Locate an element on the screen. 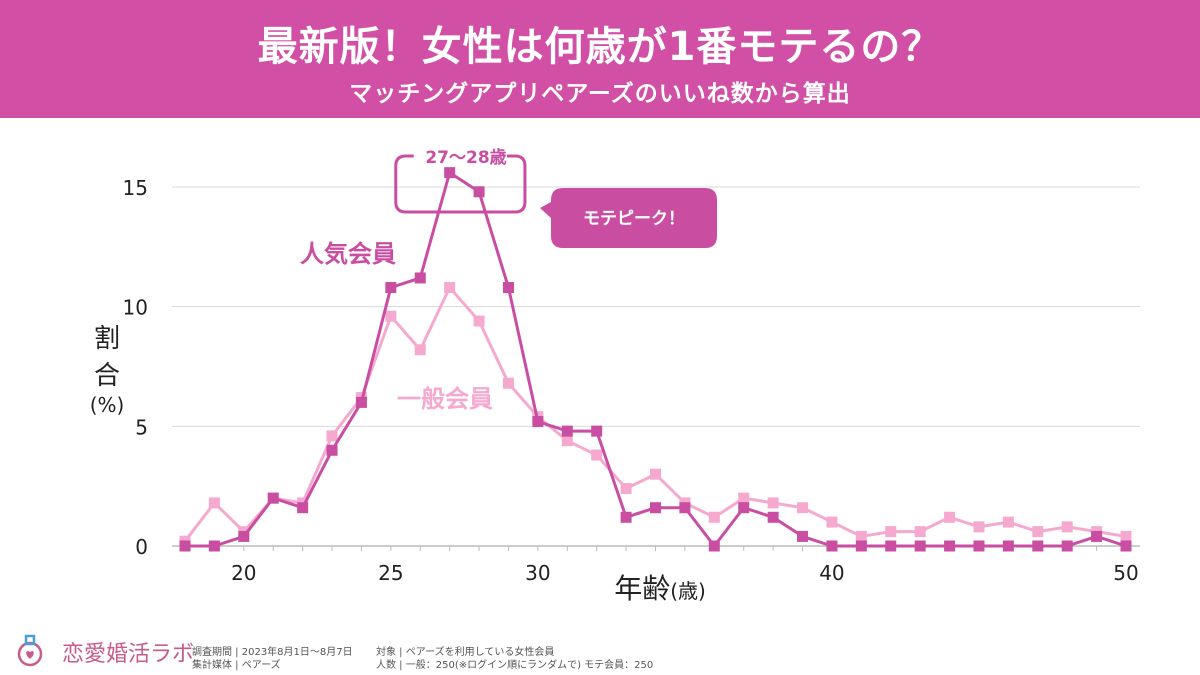 The image size is (1200, 675). footer-logo: 恋愛婚活ラボ is located at coordinates (105, 650).